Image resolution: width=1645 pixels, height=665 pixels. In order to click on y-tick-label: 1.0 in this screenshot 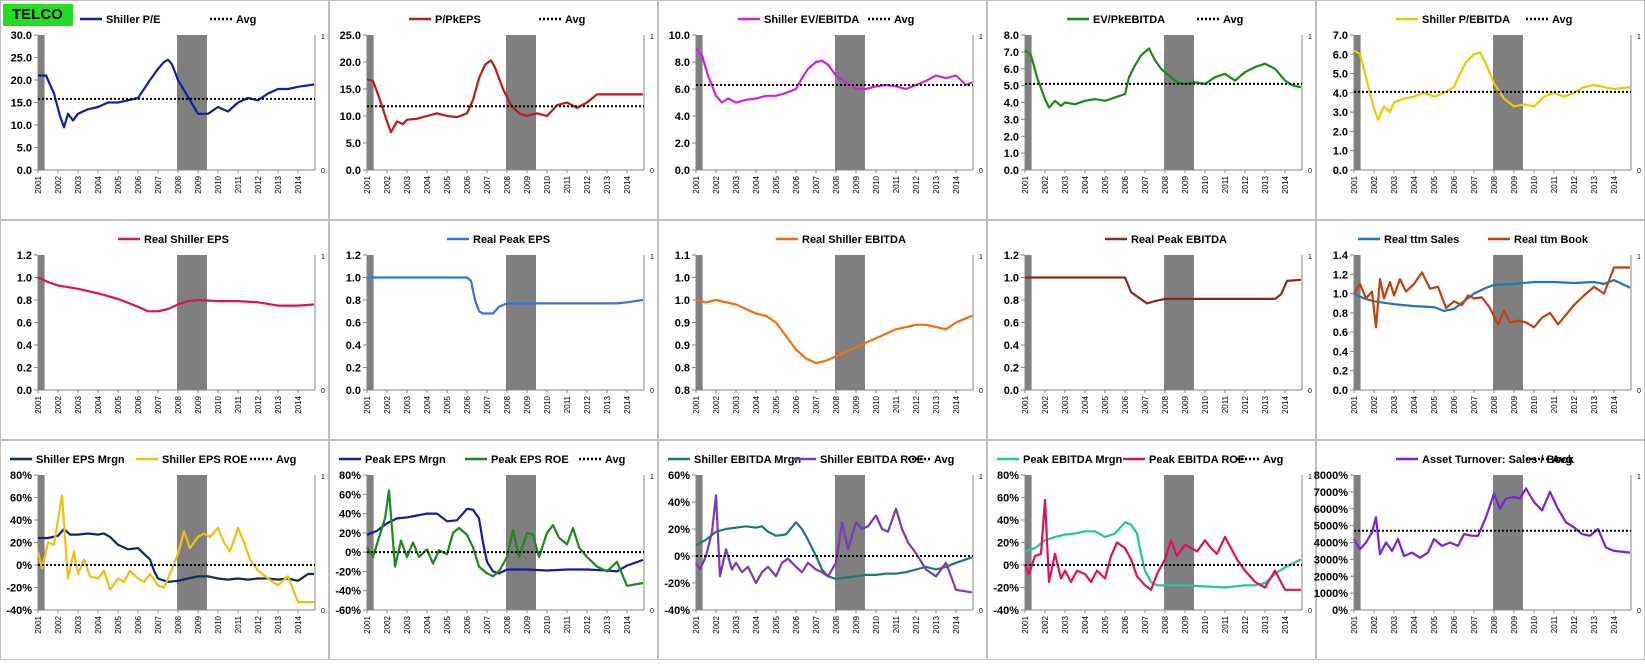, I will do `click(682, 279)`.